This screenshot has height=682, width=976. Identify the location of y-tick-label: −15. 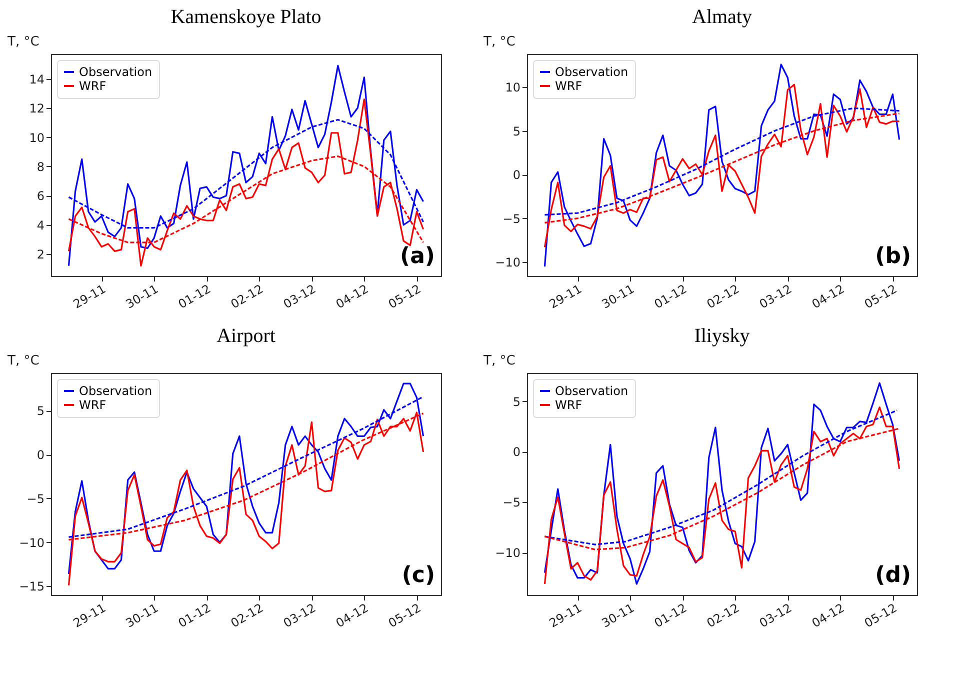
(31, 587).